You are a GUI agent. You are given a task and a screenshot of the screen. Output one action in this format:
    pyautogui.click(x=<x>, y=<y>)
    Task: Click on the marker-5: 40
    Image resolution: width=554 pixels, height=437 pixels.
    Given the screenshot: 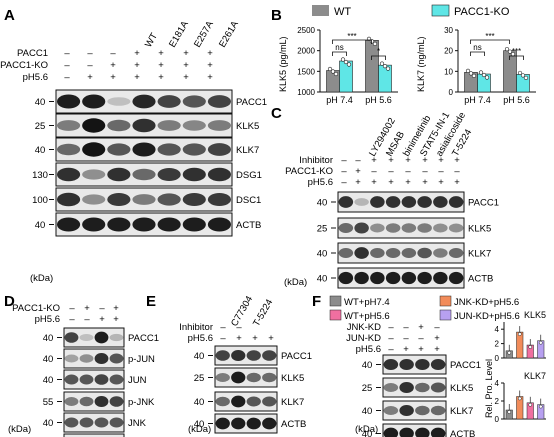 What is the action you would take?
    pyautogui.click(x=40, y=225)
    